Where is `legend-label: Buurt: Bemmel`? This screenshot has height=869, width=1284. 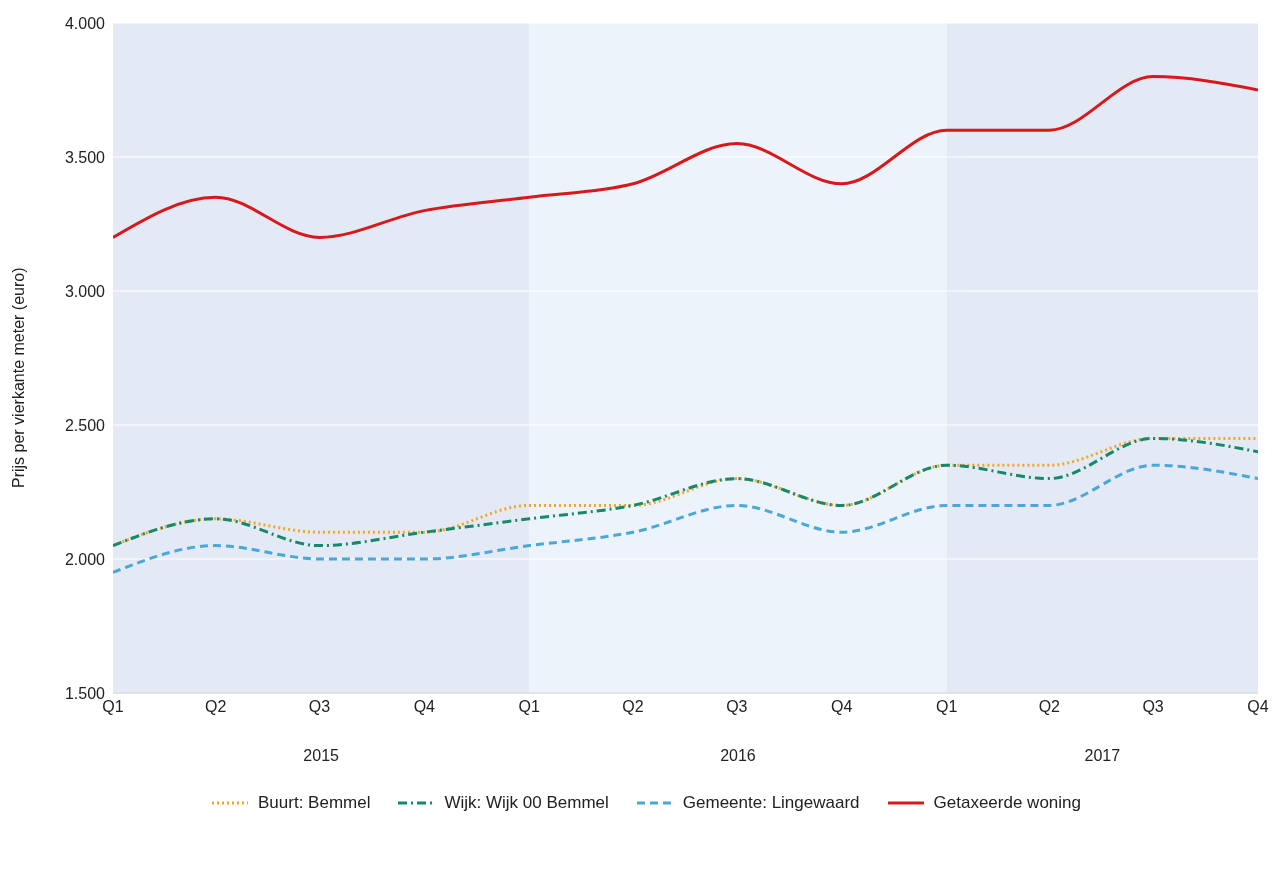 legend-label: Buurt: Bemmel is located at coordinates (314, 803).